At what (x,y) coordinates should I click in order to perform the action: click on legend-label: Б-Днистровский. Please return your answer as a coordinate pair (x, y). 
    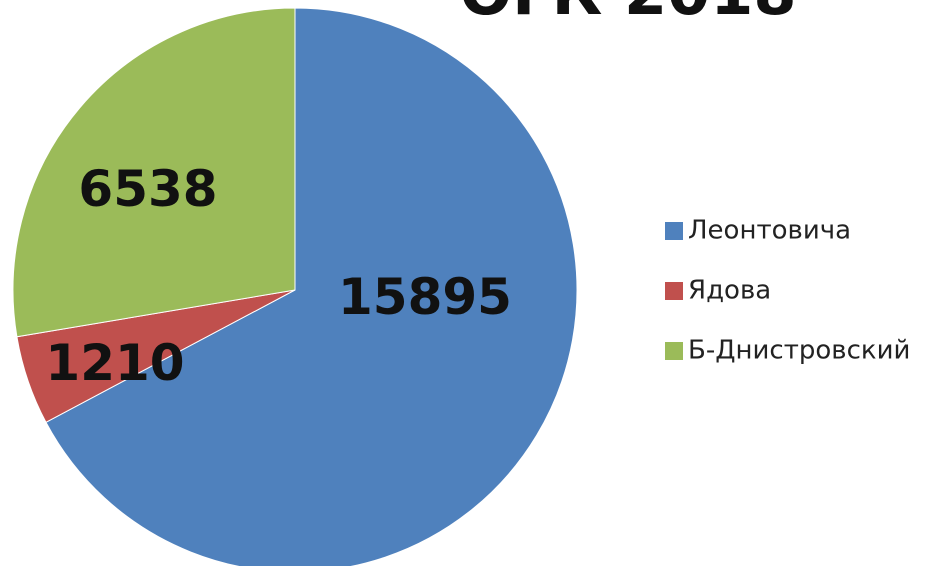
    Looking at the image, I should click on (799, 351).